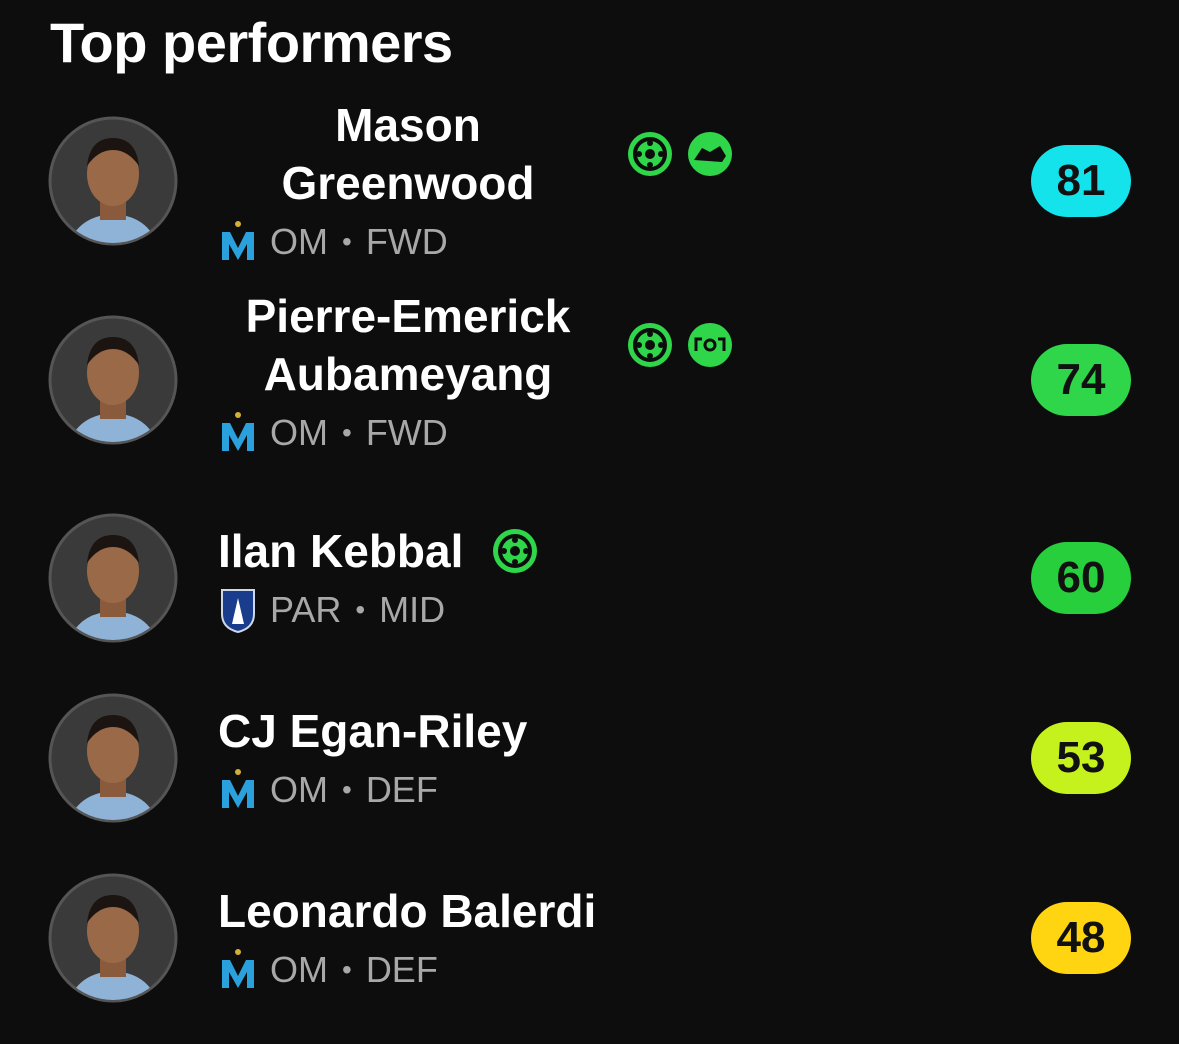 Image resolution: width=1179 pixels, height=1044 pixels. I want to click on rating-badge: 60, so click(1081, 578).